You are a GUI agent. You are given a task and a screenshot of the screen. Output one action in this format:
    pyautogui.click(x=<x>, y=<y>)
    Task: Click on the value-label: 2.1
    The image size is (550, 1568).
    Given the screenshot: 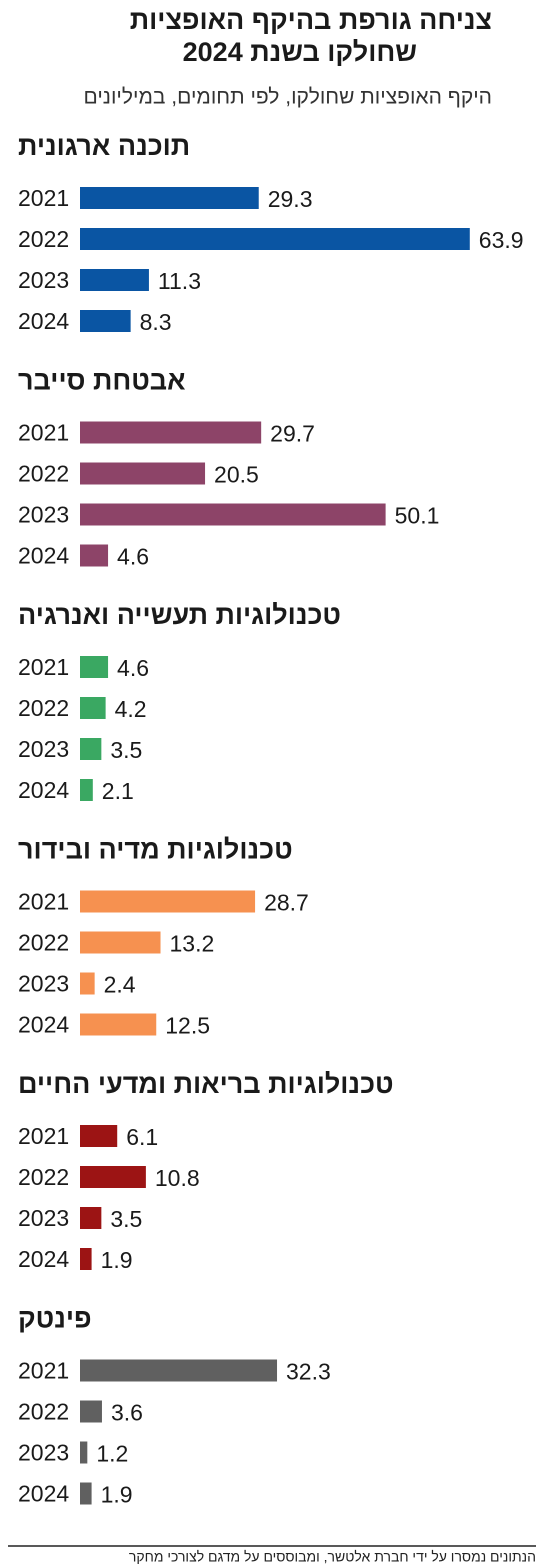 What is the action you would take?
    pyautogui.click(x=118, y=791)
    